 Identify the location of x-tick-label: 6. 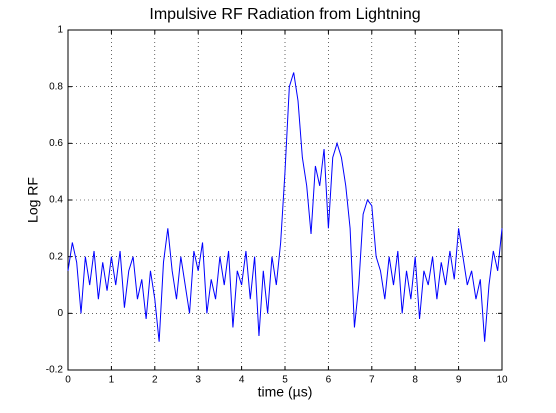
(329, 380).